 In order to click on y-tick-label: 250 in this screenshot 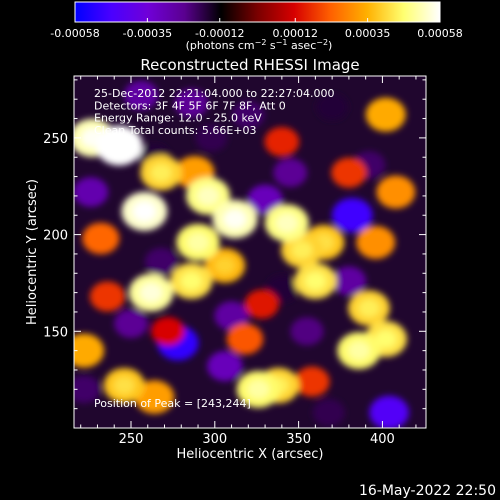, I will do `click(55, 139)`.